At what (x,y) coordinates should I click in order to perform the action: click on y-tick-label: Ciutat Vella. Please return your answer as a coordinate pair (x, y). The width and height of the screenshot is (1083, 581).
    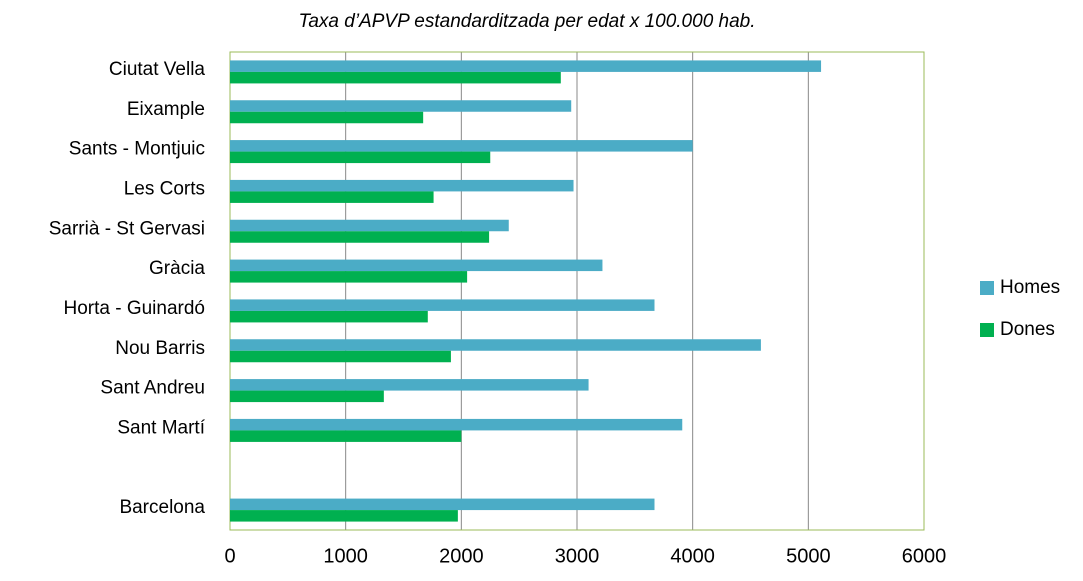
    Looking at the image, I should click on (157, 69).